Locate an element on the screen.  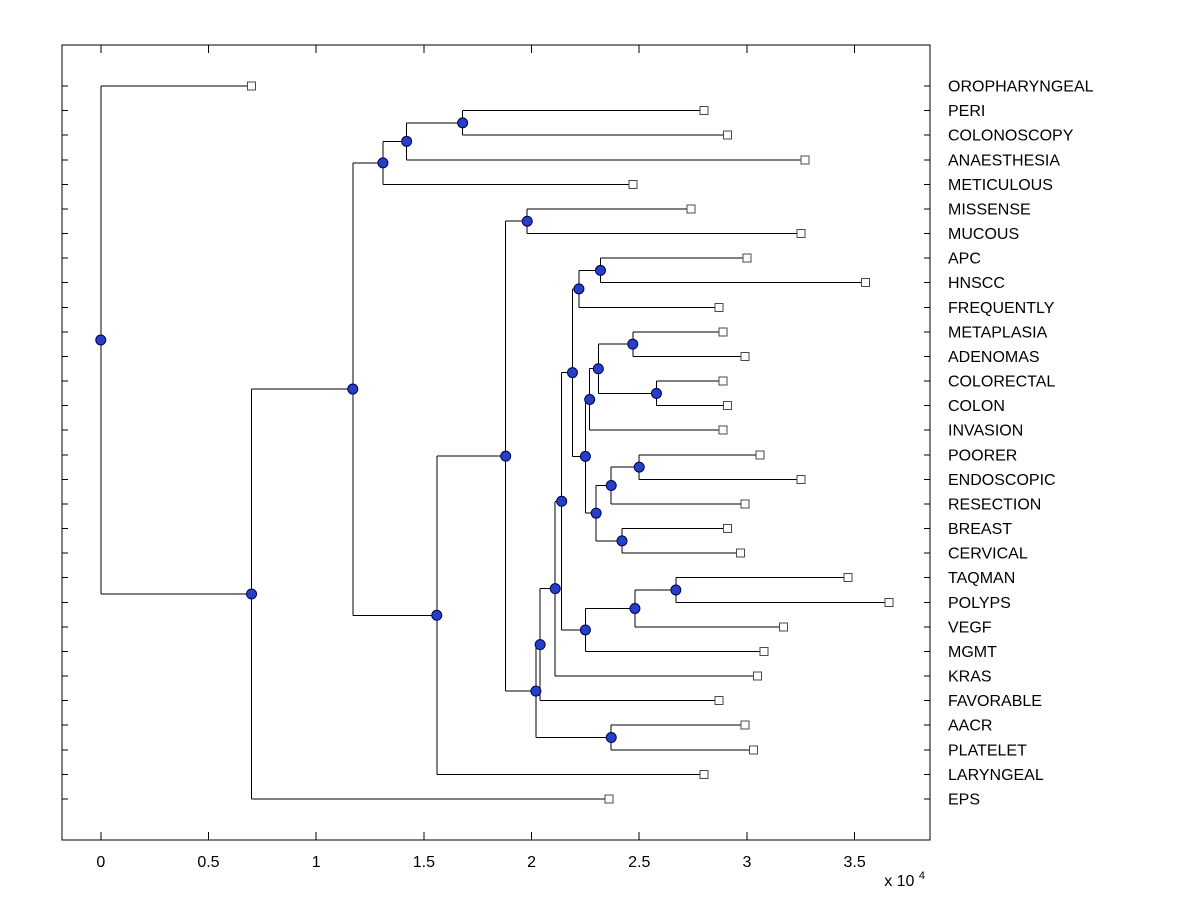
leaf-label: COLORECTAL is located at coordinates (1001, 382).